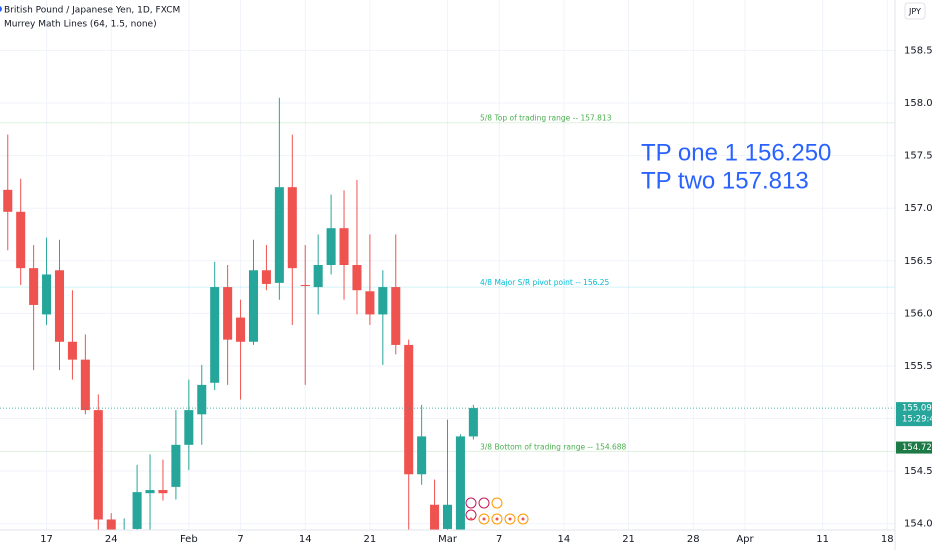  What do you see at coordinates (448, 539) in the screenshot?
I see `x-tick-label: Mar` at bounding box center [448, 539].